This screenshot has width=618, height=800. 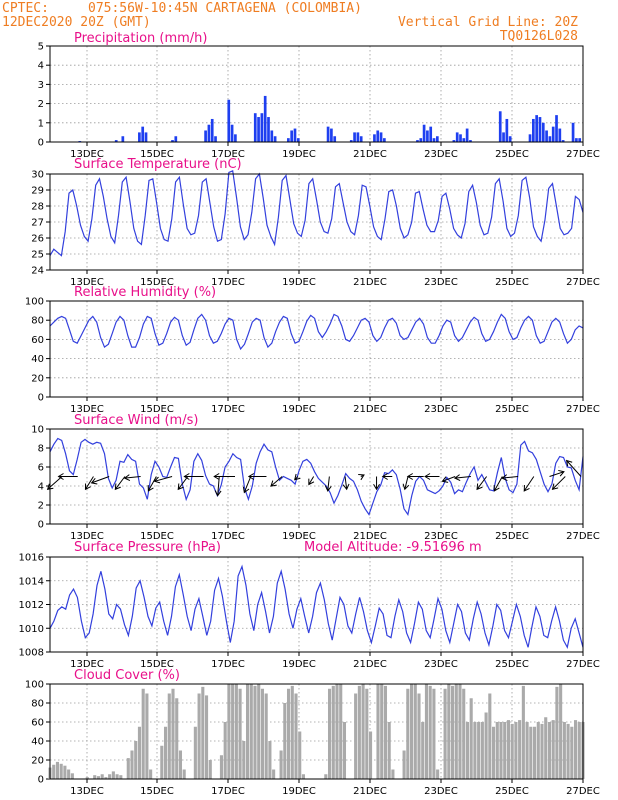 What do you see at coordinates (316, 213) in the screenshot?
I see `temp-series-line` at bounding box center [316, 213].